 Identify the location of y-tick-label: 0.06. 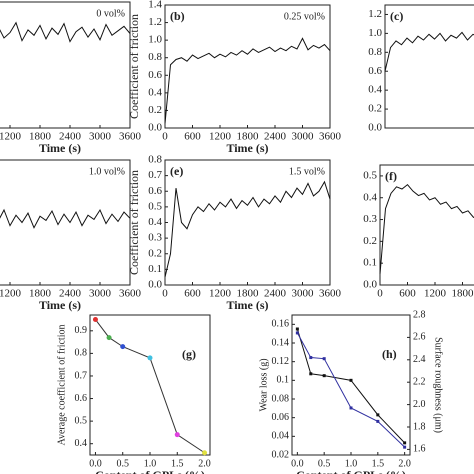
(281, 417).